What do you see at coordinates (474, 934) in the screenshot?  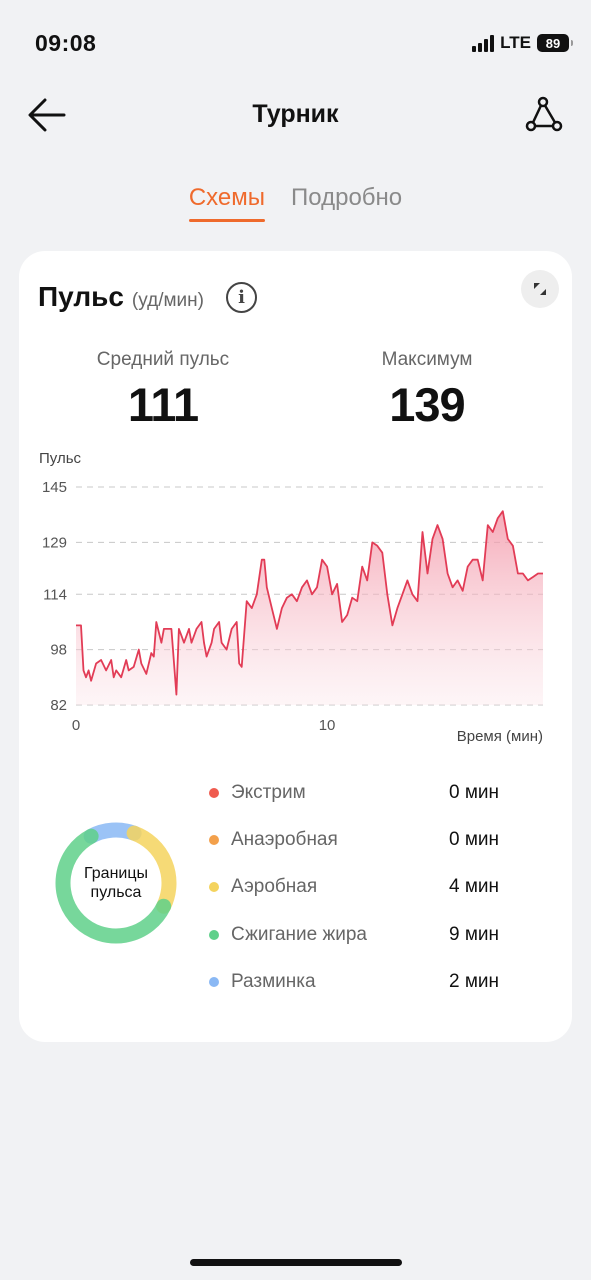 I see `zone-value: 9 мин` at bounding box center [474, 934].